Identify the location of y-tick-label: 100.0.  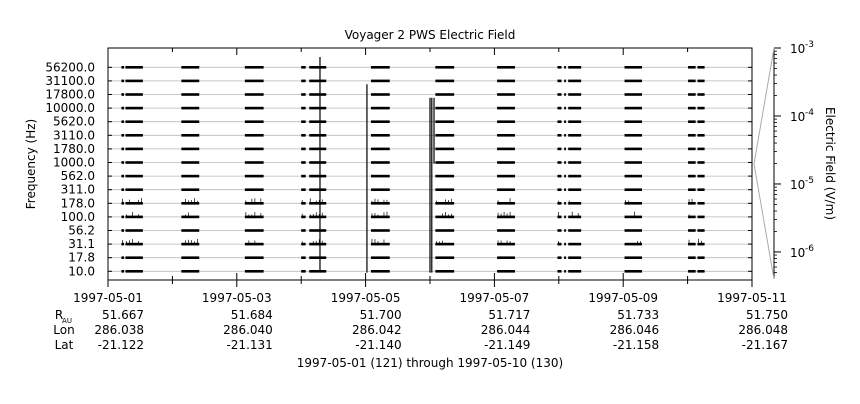
(78, 217).